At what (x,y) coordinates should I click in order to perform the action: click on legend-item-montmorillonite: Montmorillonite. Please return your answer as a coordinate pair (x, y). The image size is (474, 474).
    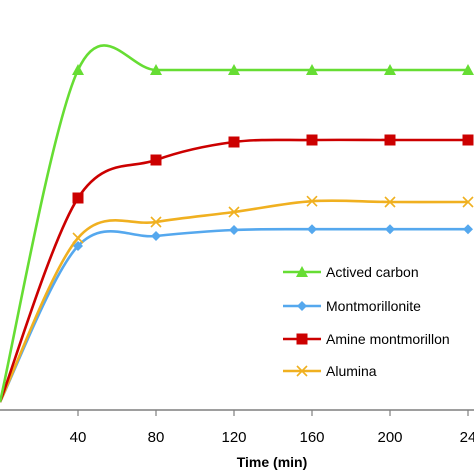
    Looking at the image, I should click on (352, 306).